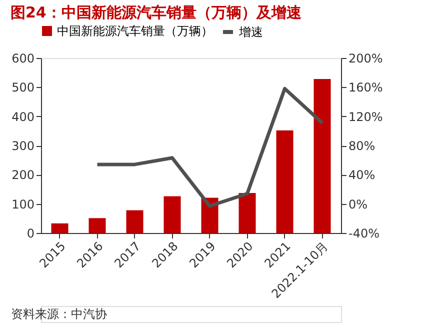  I want to click on y-tick-label: 300, so click(23, 146).